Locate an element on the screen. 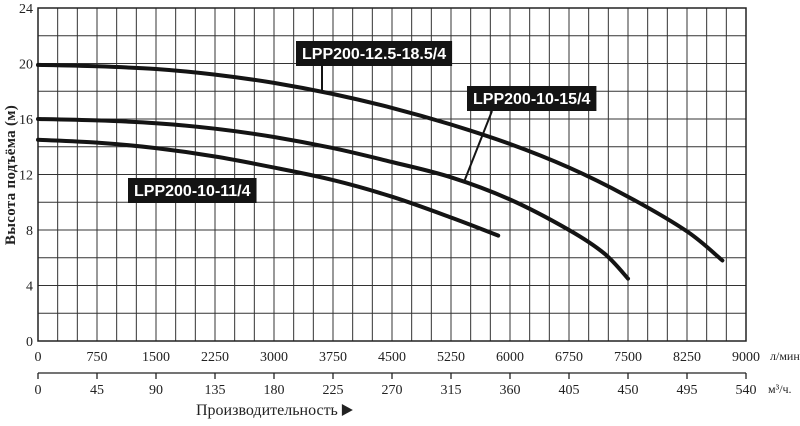 This screenshot has height=426, width=800. x-tick-label: 8250 is located at coordinates (687, 357).